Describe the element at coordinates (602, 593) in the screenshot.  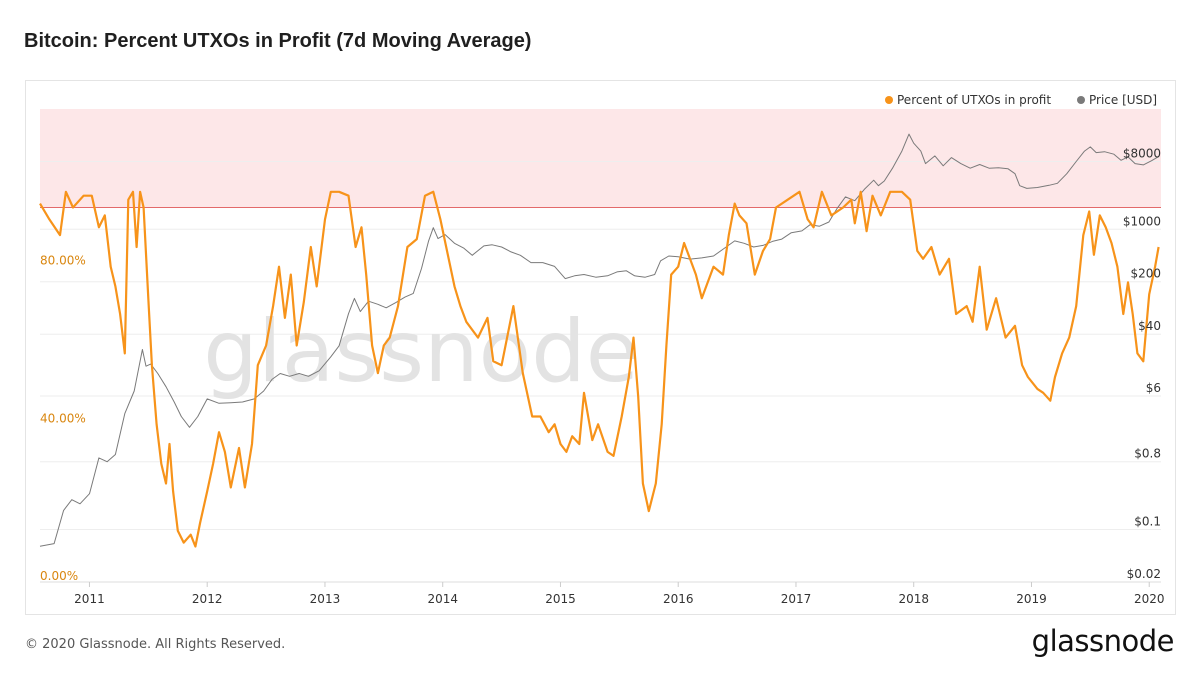
I see `x-axis-ticks: 2011 2012 2013 2014 2015 2016 2017 2018 2019 2020` at that location.